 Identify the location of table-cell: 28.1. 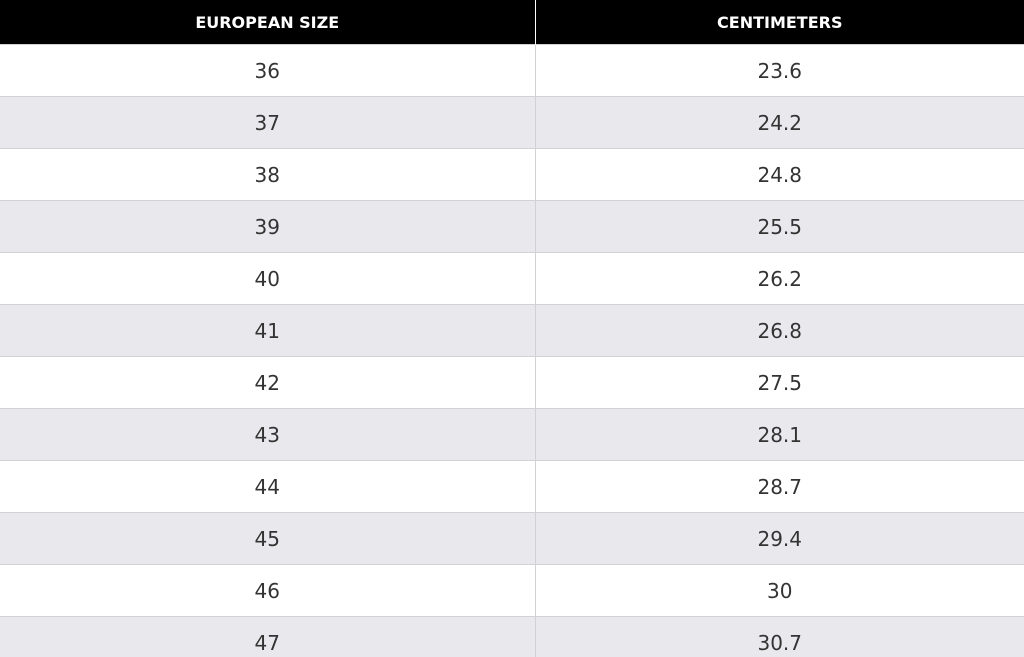
(779, 434).